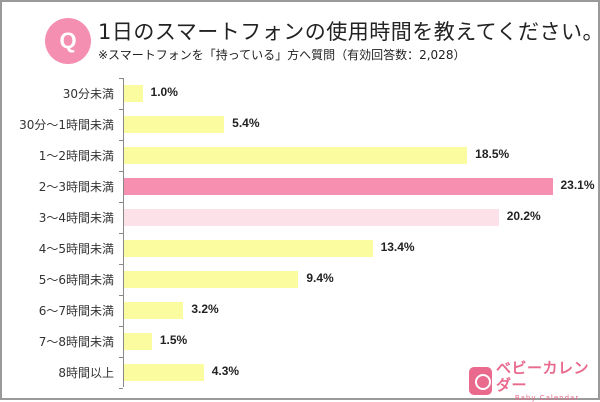 Image resolution: width=600 pixels, height=402 pixels. What do you see at coordinates (76, 311) in the screenshot?
I see `category-label: 6～7時間未満` at bounding box center [76, 311].